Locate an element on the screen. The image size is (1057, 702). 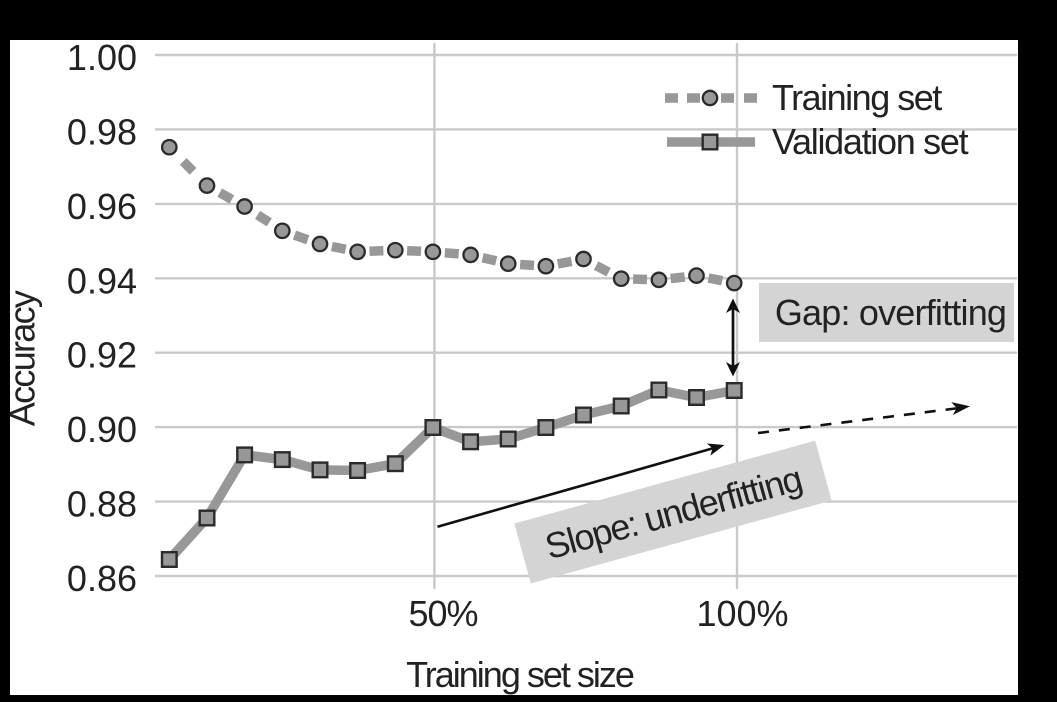
svg-text: 0.94 is located at coordinates (102, 280).